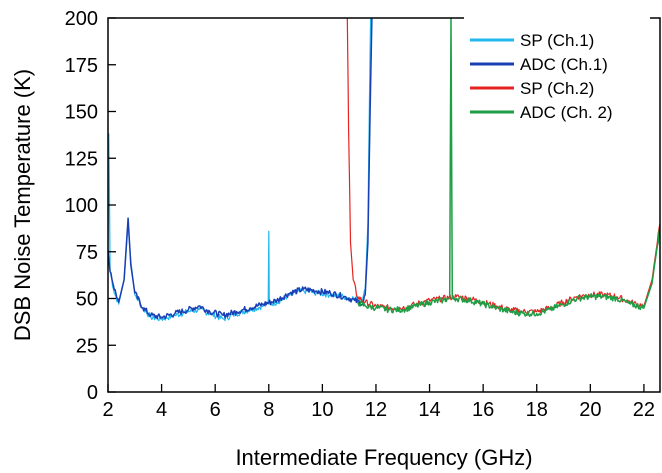 This screenshot has height=473, width=662. I want to click on x-tick-label: 6, so click(215, 410).